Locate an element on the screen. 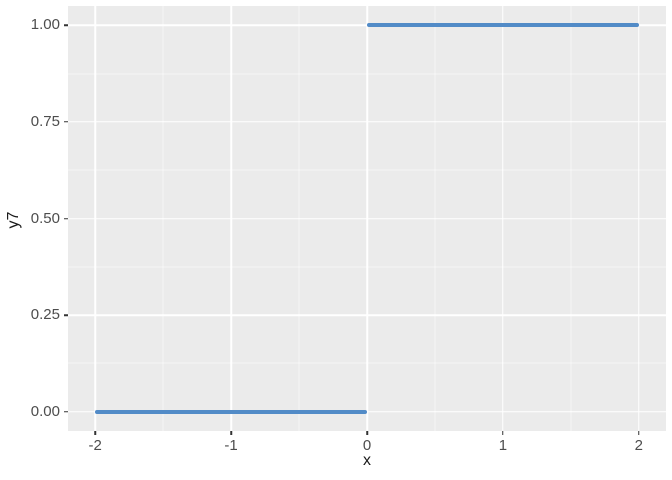 The height and width of the screenshot is (480, 672). y-tick-label: 1.00 is located at coordinates (45, 25).